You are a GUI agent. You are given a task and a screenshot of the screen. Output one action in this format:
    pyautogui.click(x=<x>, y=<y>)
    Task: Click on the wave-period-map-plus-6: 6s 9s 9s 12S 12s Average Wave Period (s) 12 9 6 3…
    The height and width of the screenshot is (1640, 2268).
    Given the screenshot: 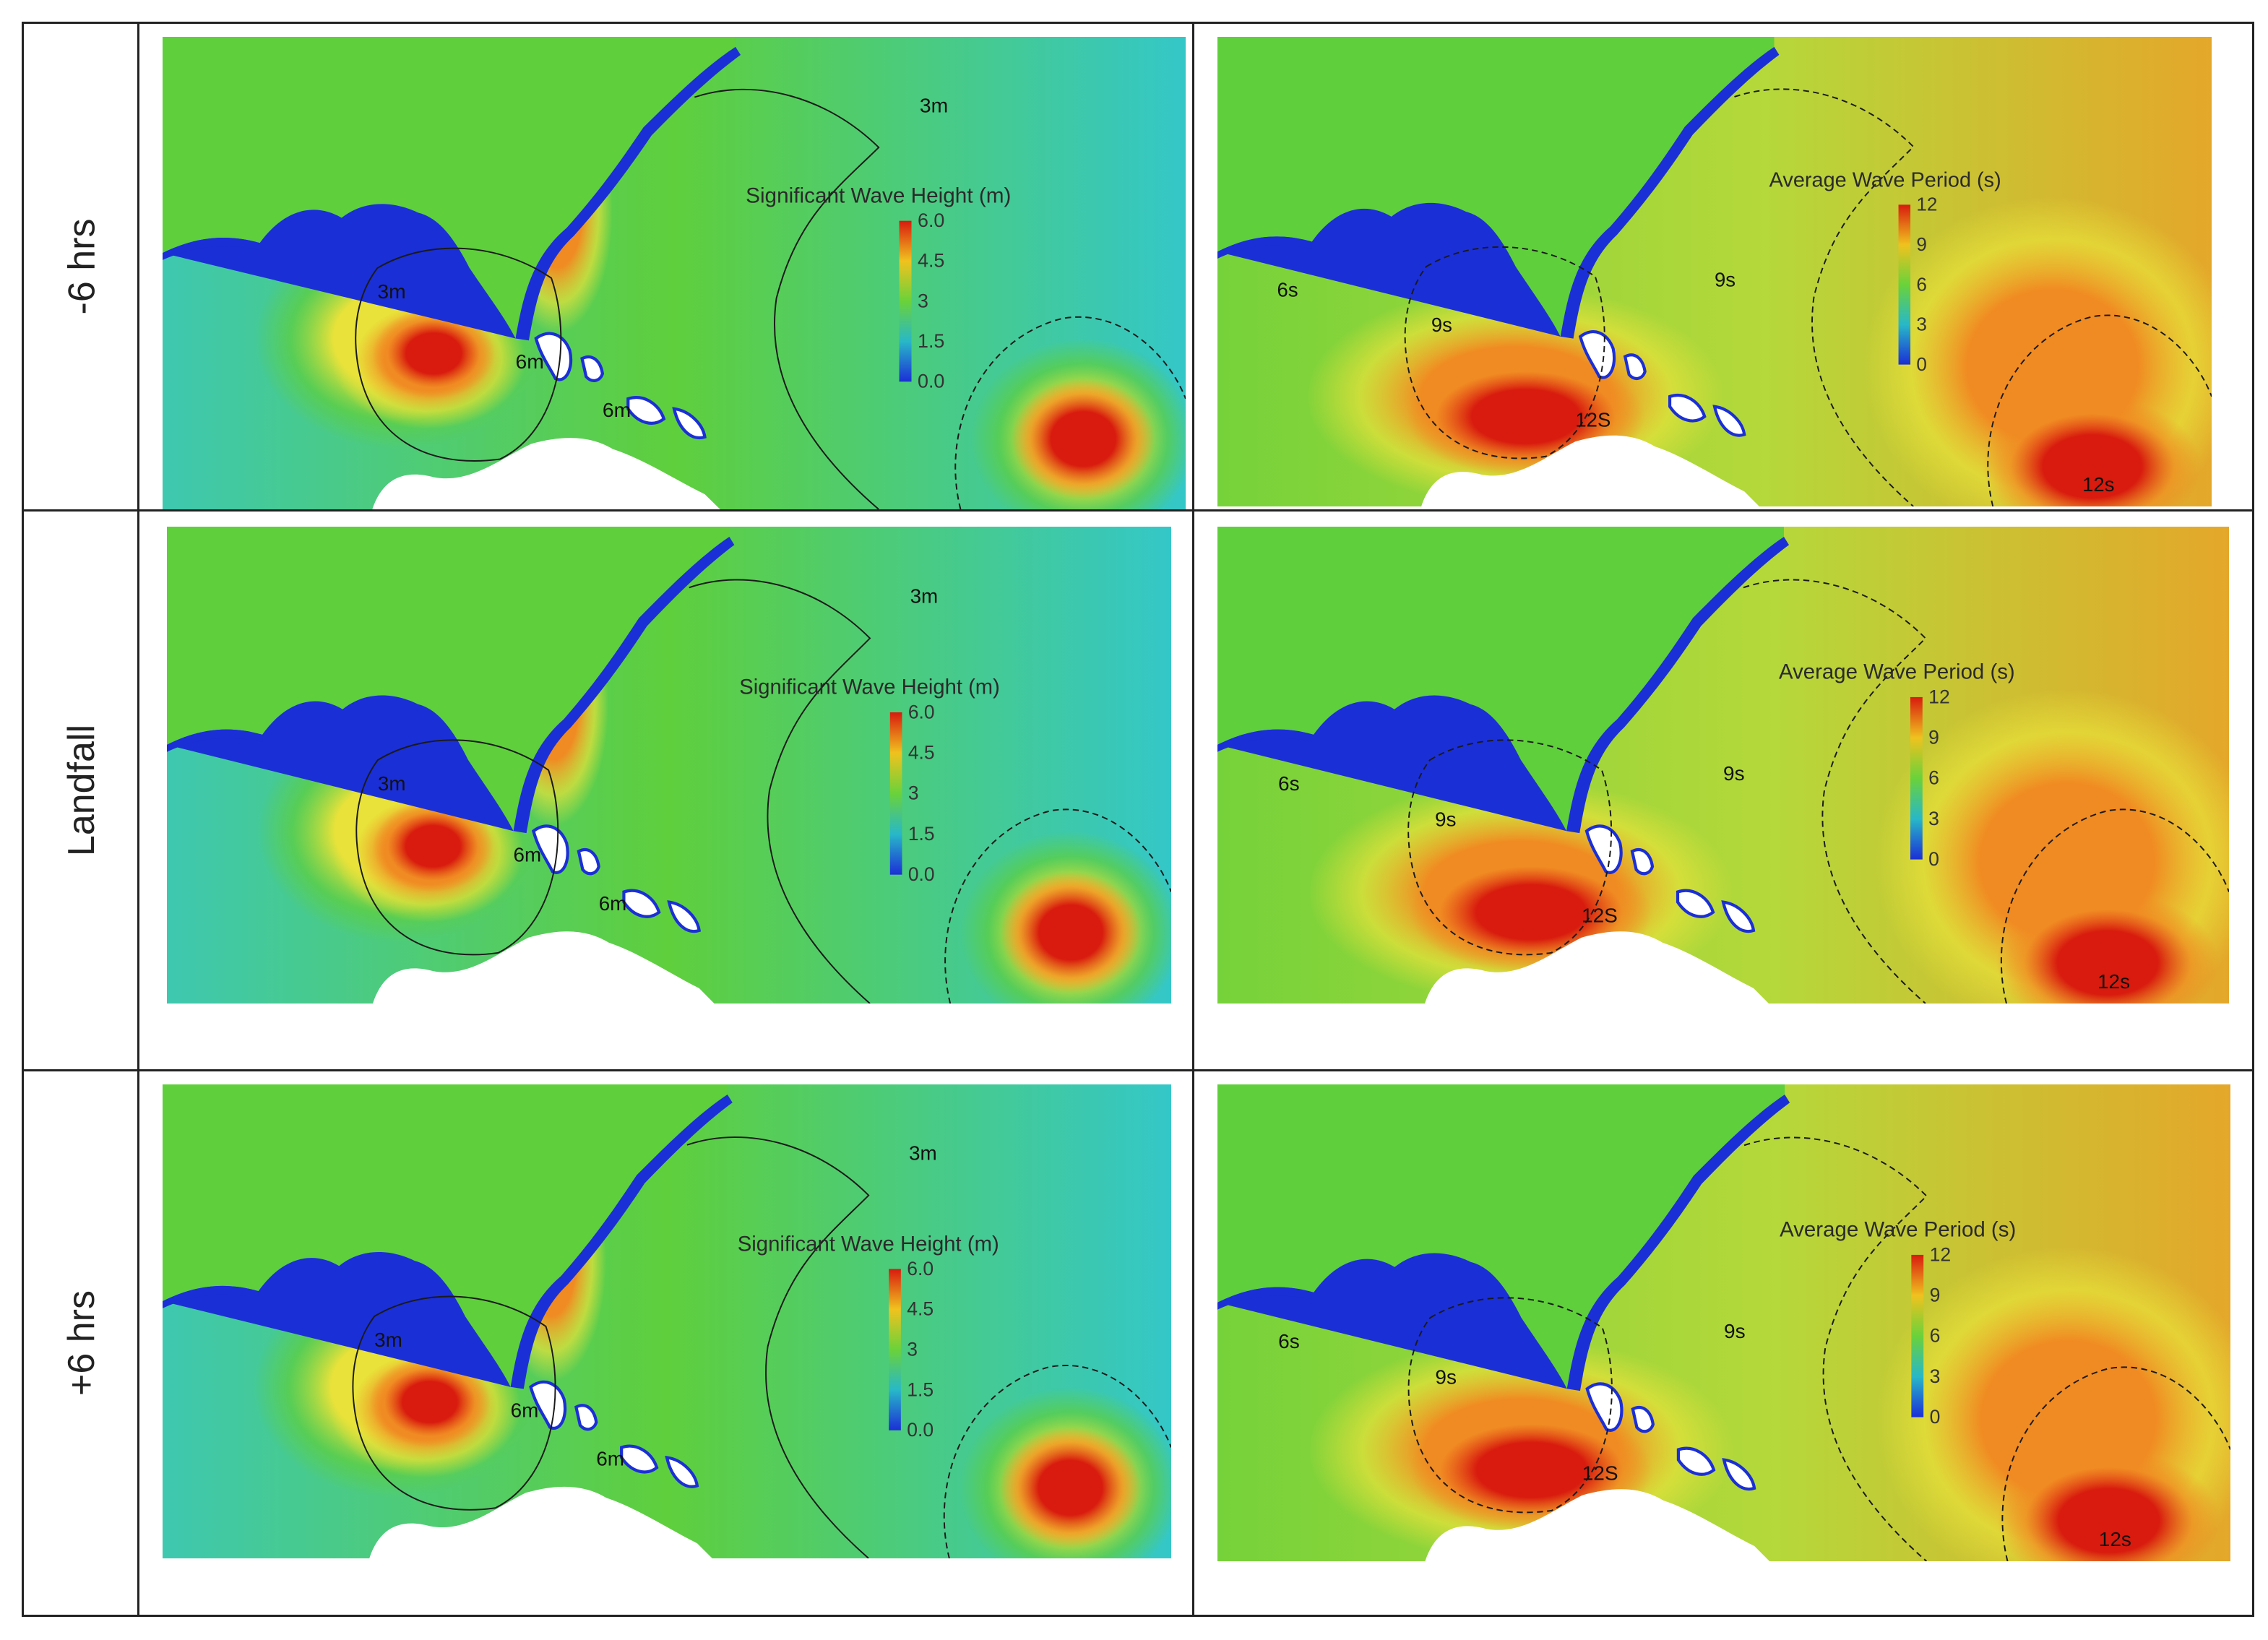 What is the action you would take?
    pyautogui.click(x=1723, y=1322)
    